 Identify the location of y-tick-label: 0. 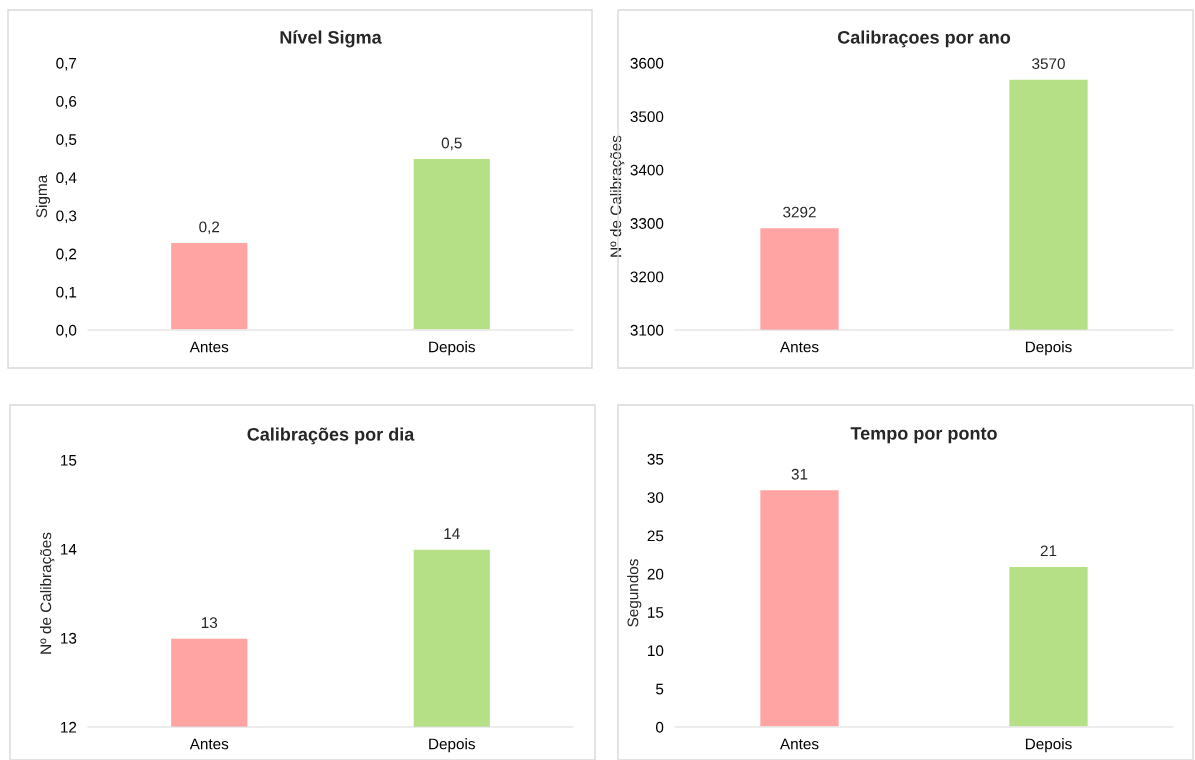
(659, 727).